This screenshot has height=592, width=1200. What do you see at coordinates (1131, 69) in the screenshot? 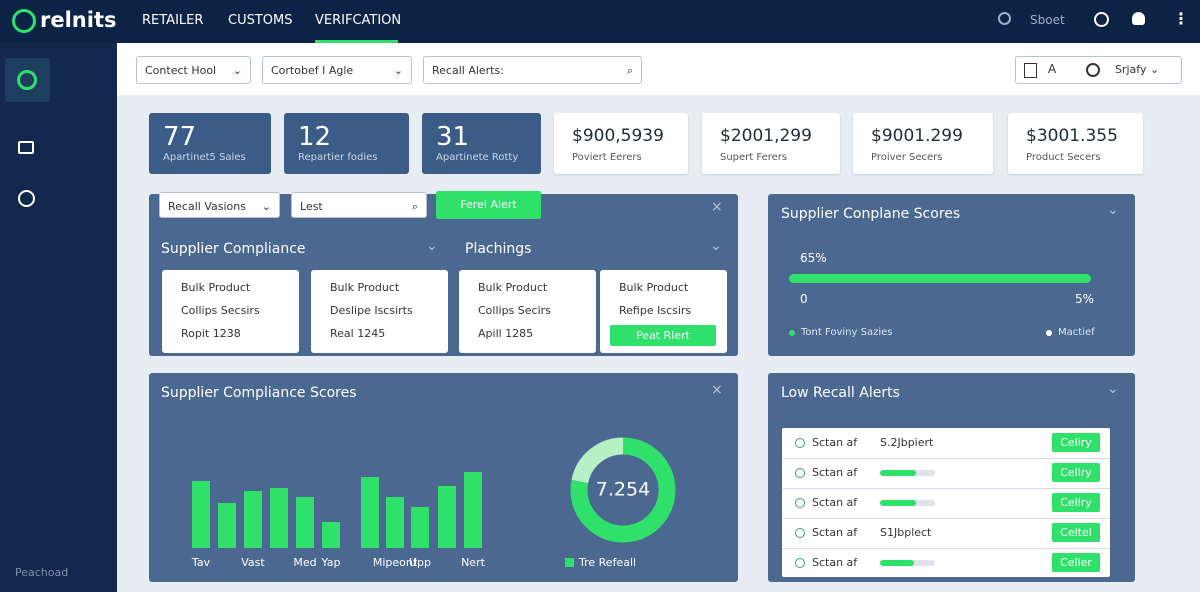
I see `sort-text: Srjafy` at bounding box center [1131, 69].